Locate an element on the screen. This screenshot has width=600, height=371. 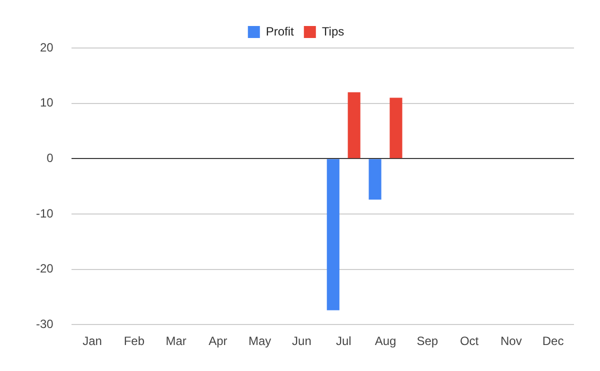
x-tick-label: Jan is located at coordinates (92, 341).